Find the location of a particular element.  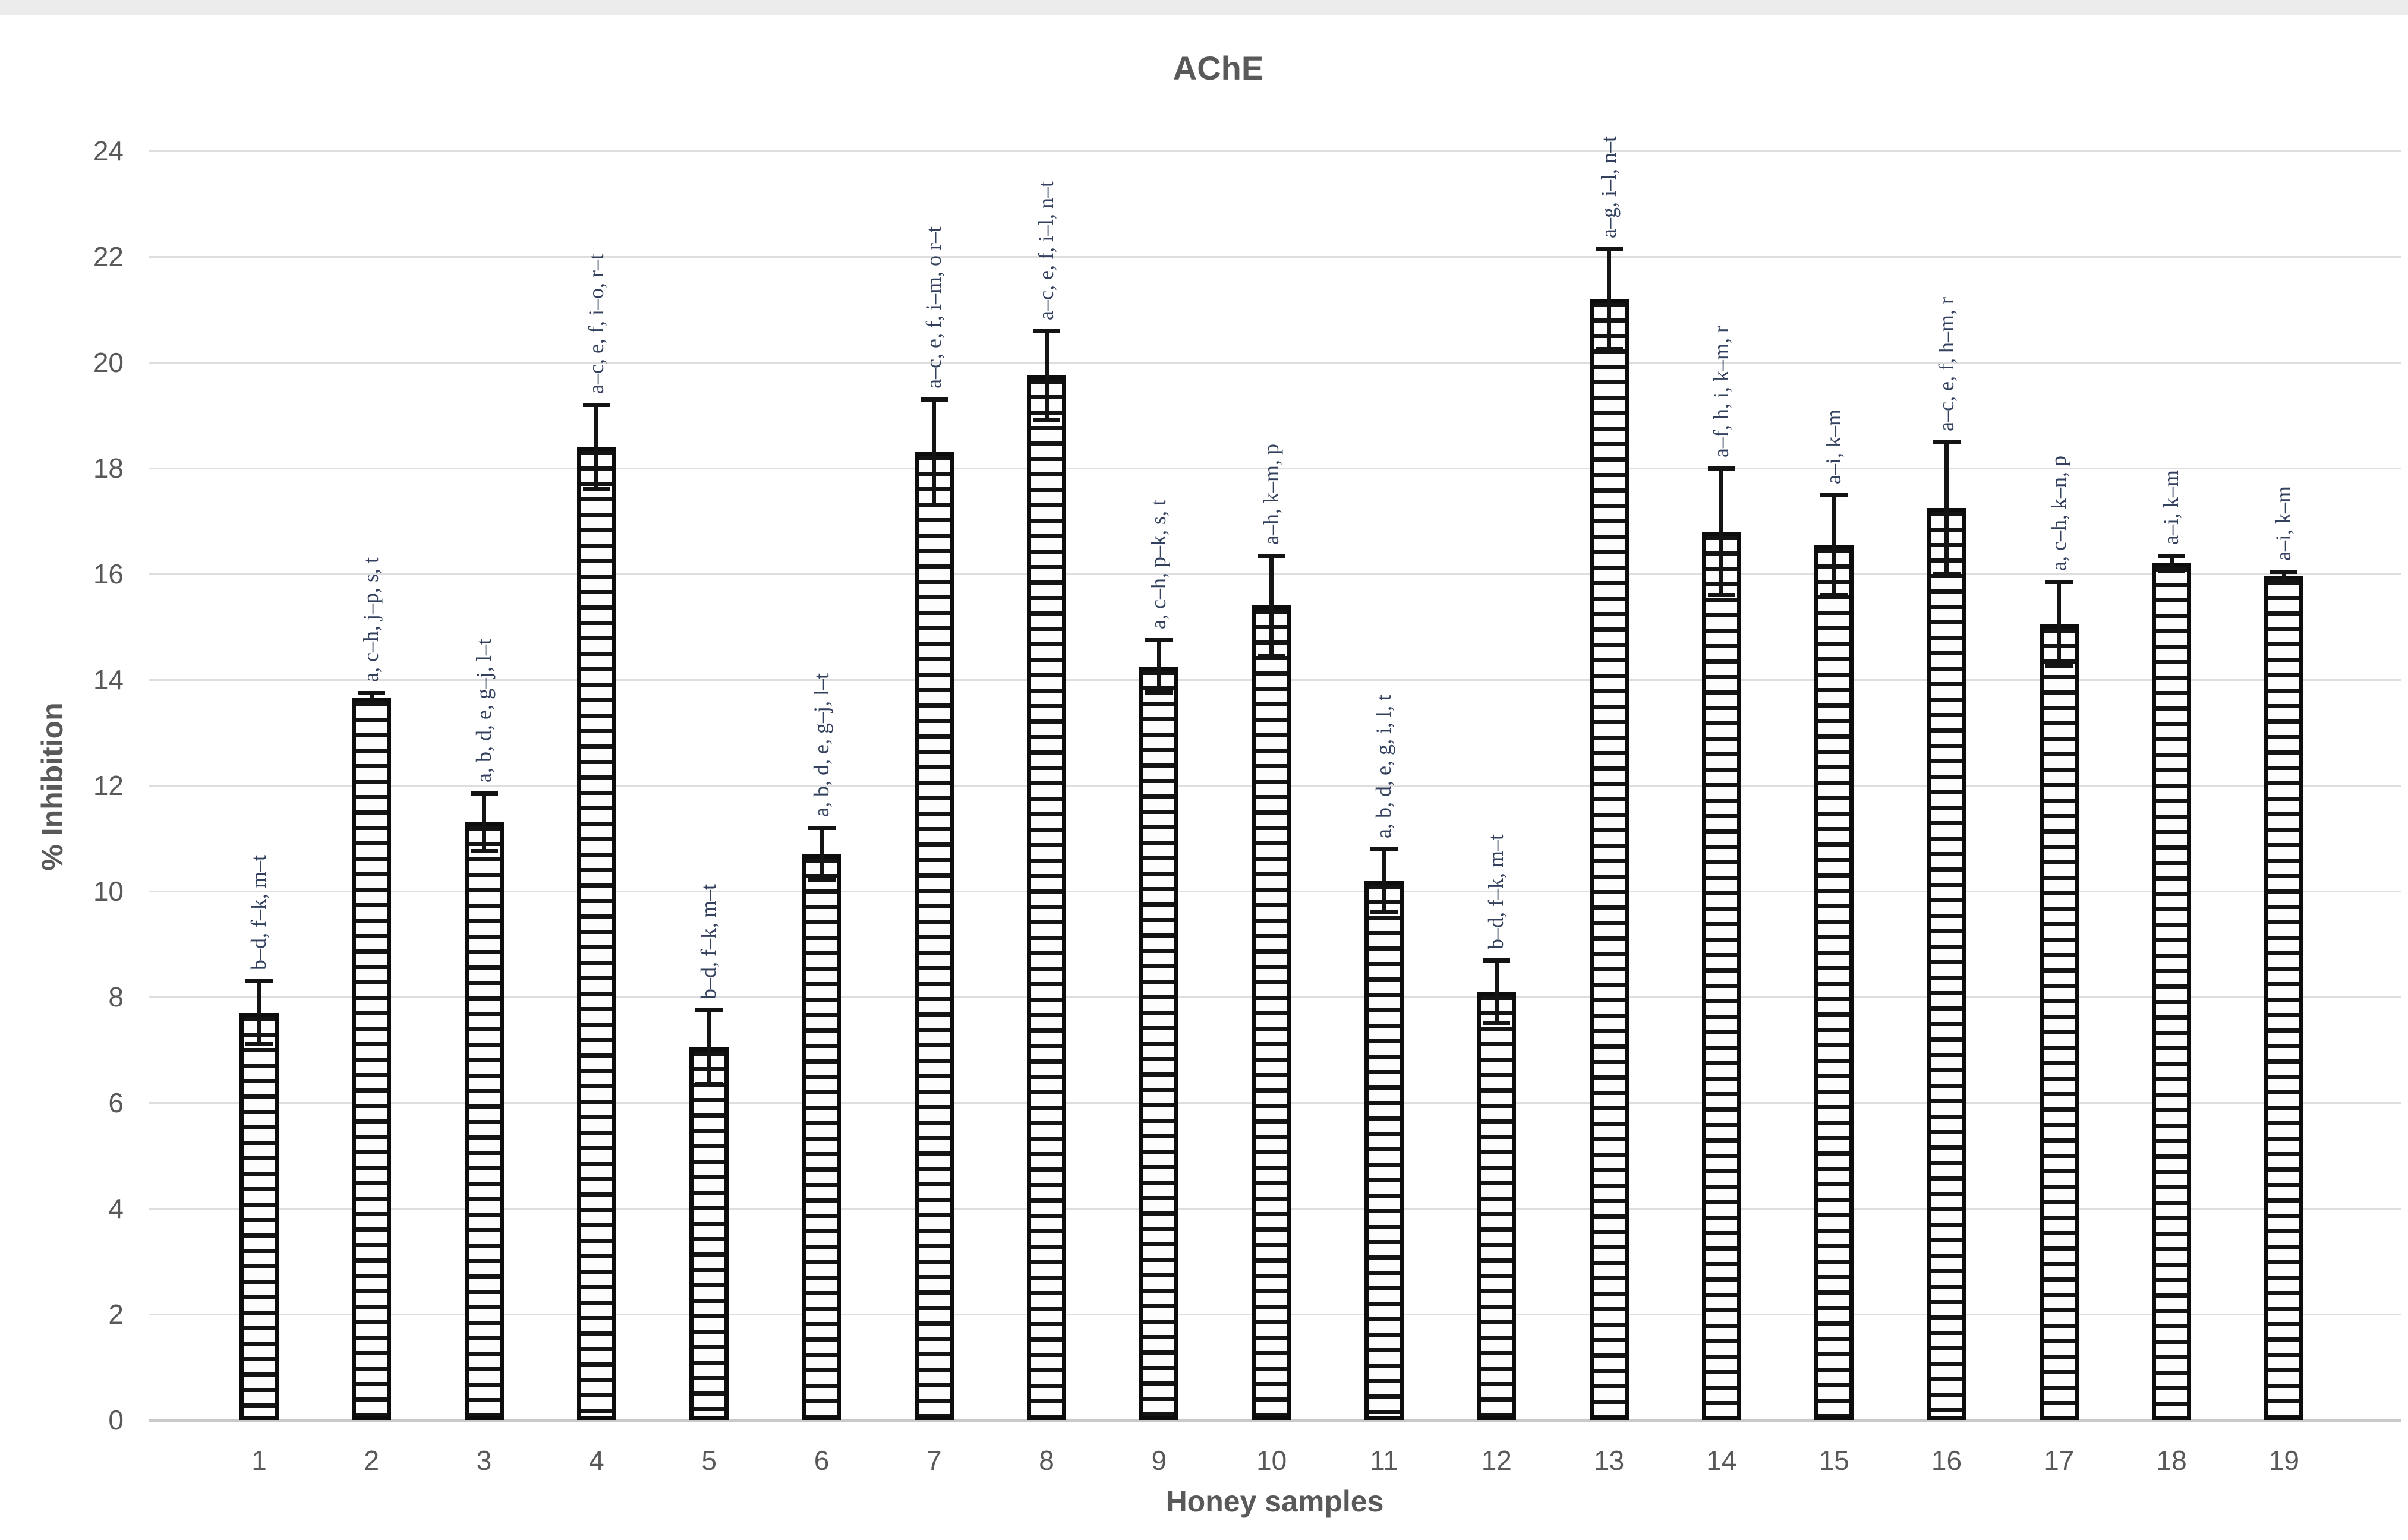

x-tick-label: 17 is located at coordinates (2059, 1460).